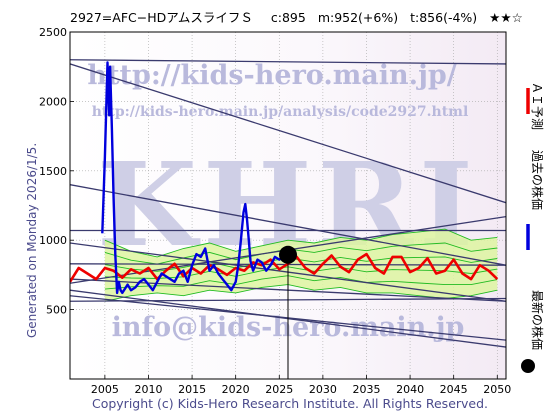 This screenshot has width=560, height=420. I want to click on x-axis-ticks: 2005 2010 2015 2020 2025 2030 2035 2040 2045 2050, so click(301, 385).